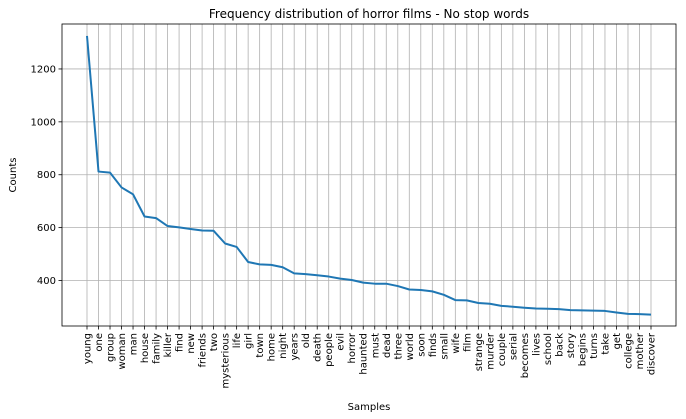 The image size is (686, 419). I want to click on y-tick-label: 1200, so click(43, 69).